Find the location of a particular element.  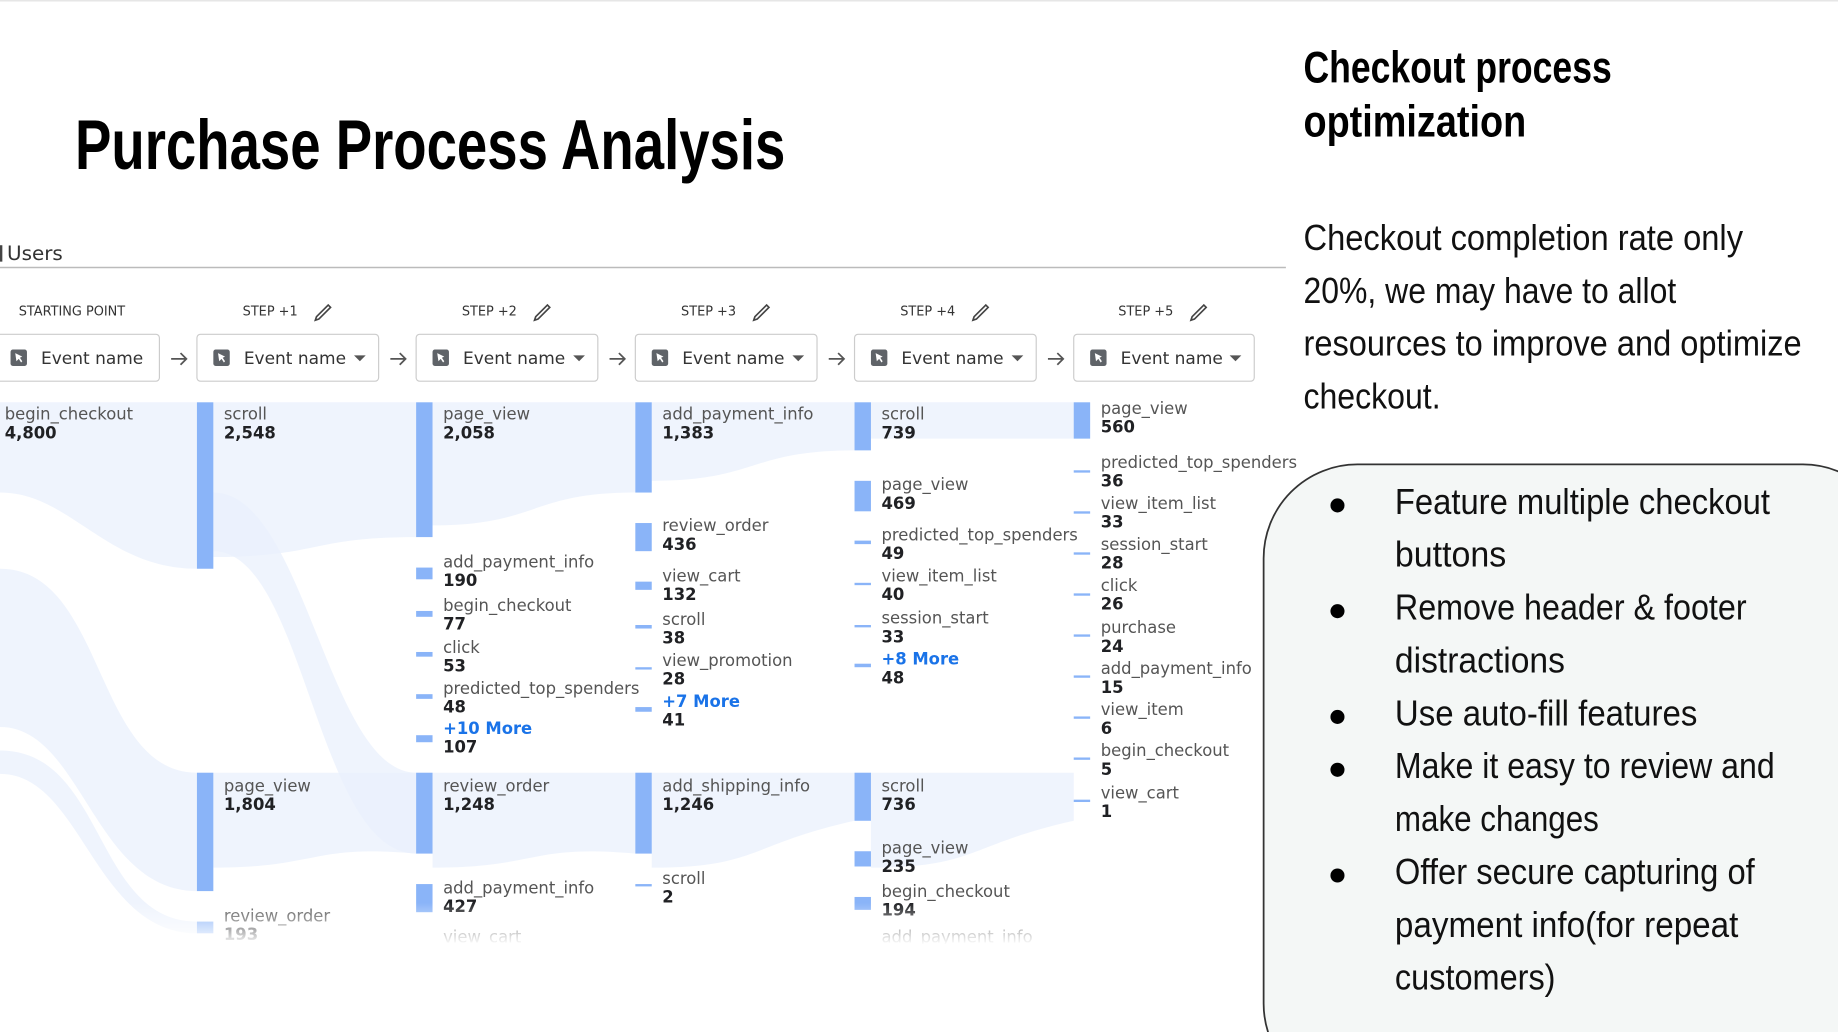

sidebar-heading: Checkout process is located at coordinates (1457, 67).